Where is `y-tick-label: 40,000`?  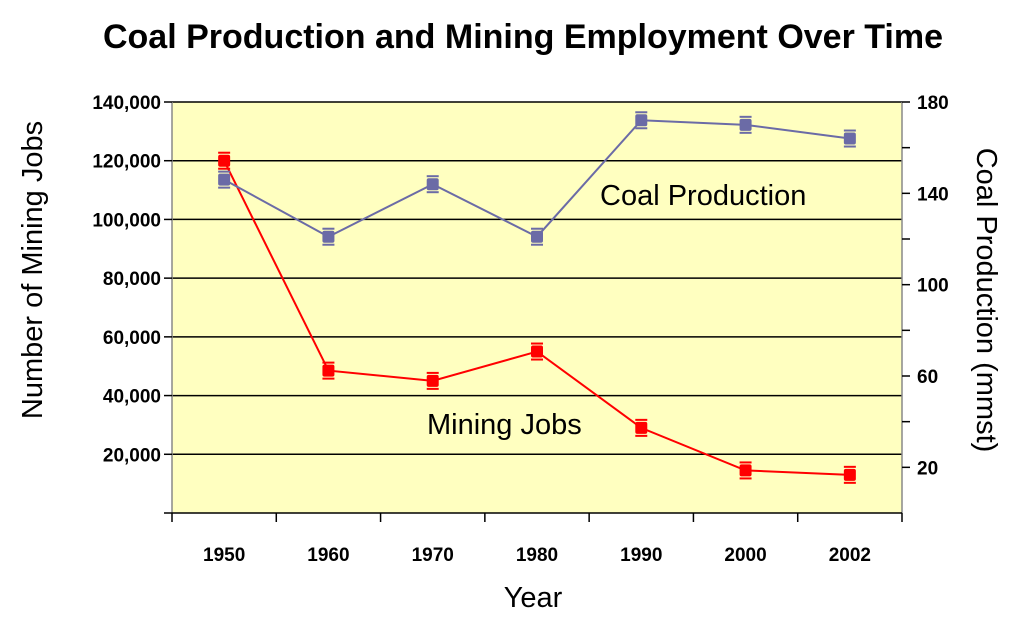
y-tick-label: 40,000 is located at coordinates (132, 397).